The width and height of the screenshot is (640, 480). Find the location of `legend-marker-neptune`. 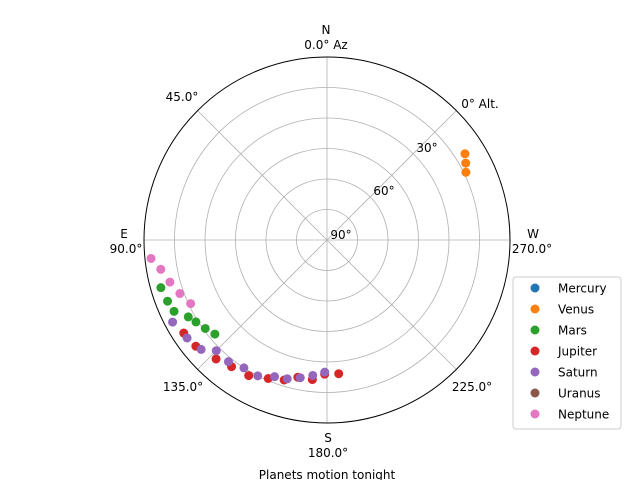

legend-marker-neptune is located at coordinates (535, 414).